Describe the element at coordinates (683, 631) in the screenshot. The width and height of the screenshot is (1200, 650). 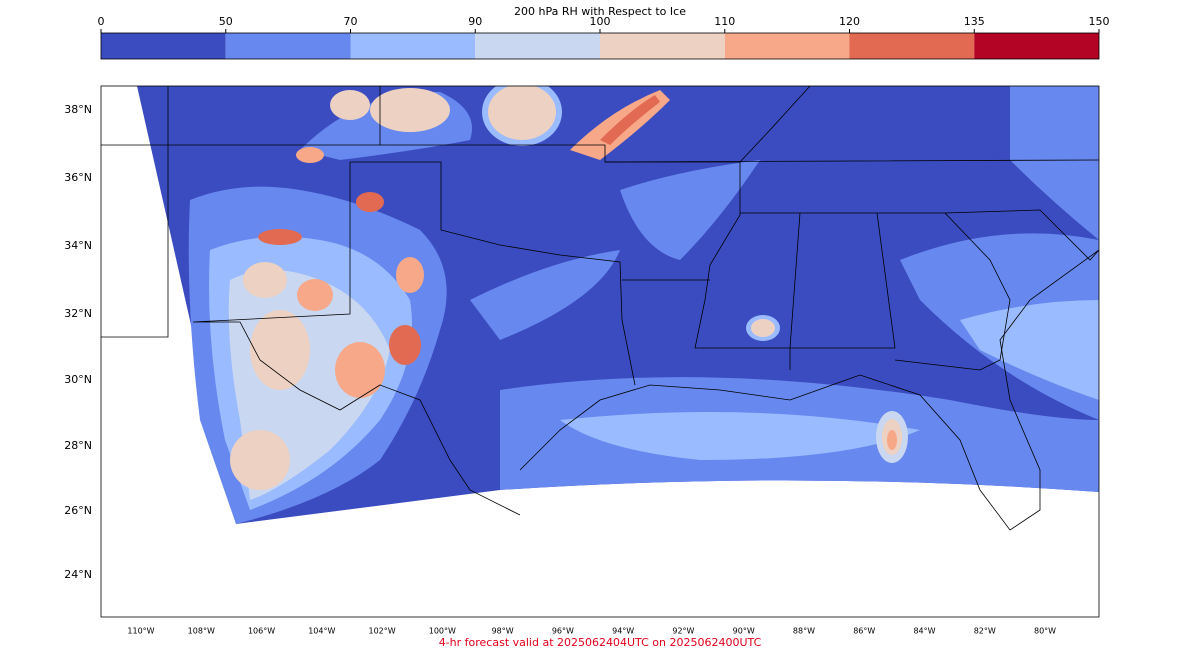
I see `longitude-label: 92°W` at that location.